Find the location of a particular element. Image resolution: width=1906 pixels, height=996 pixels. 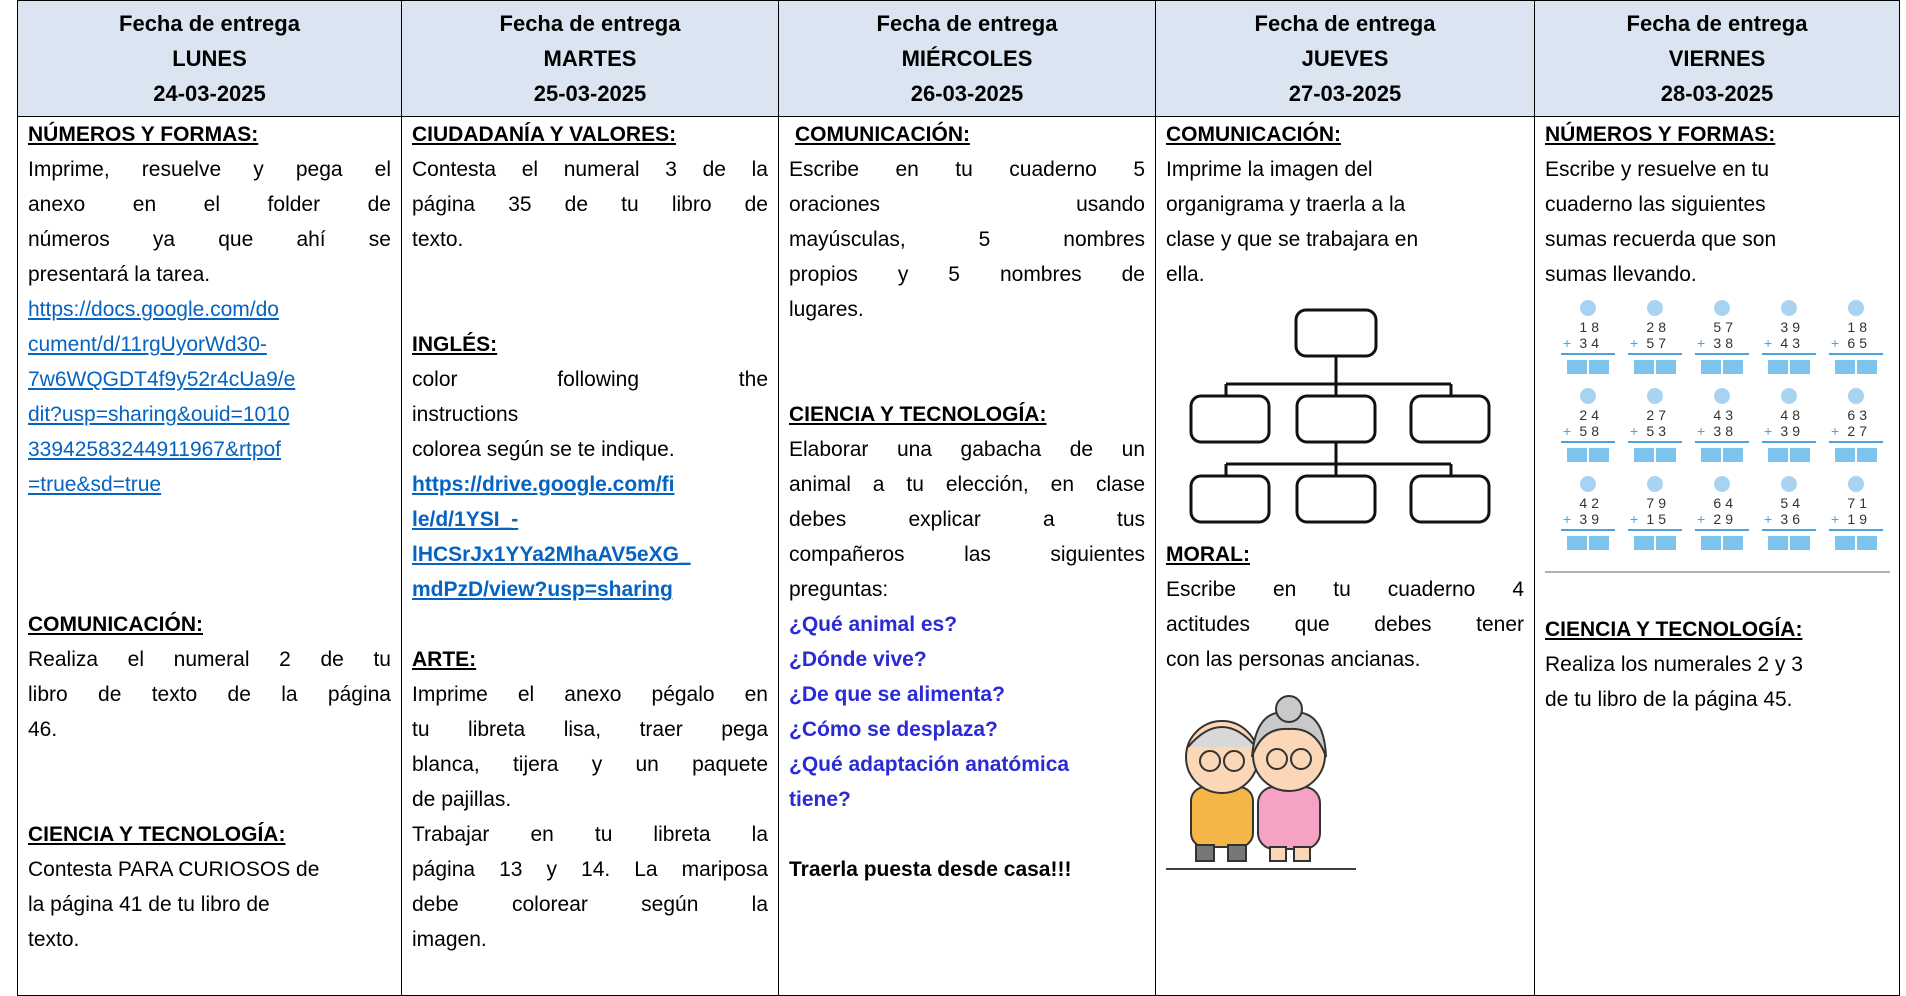

subject: COMUNICACIÓN: is located at coordinates (1253, 134).